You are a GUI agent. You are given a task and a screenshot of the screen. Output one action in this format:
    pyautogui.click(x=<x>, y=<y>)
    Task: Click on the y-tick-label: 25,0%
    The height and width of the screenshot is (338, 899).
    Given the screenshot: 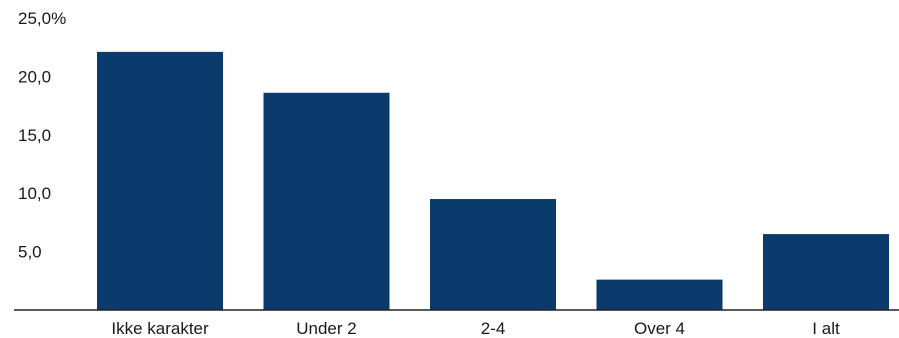 What is the action you would take?
    pyautogui.click(x=42, y=18)
    